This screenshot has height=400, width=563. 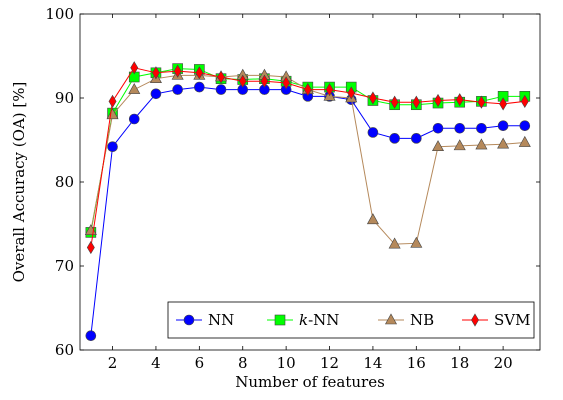 I want to click on legend-label-nn: NN, so click(x=221, y=320).